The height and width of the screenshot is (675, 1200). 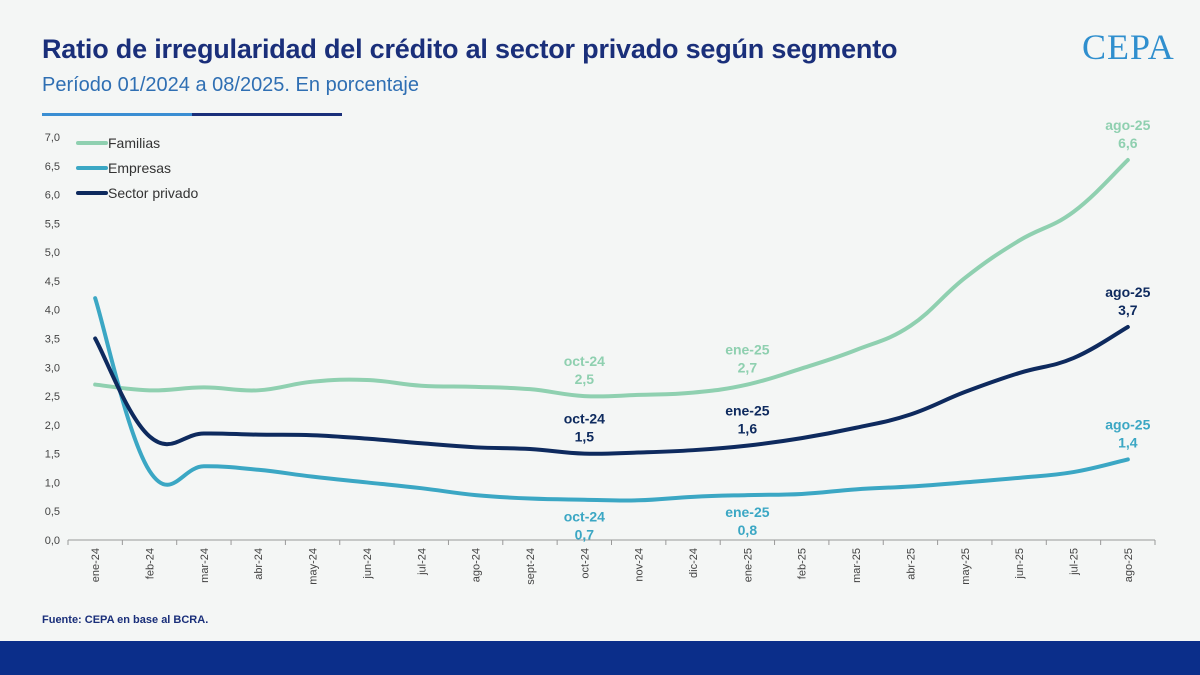 I want to click on x-tick-label: jul-24, so click(x=422, y=562).